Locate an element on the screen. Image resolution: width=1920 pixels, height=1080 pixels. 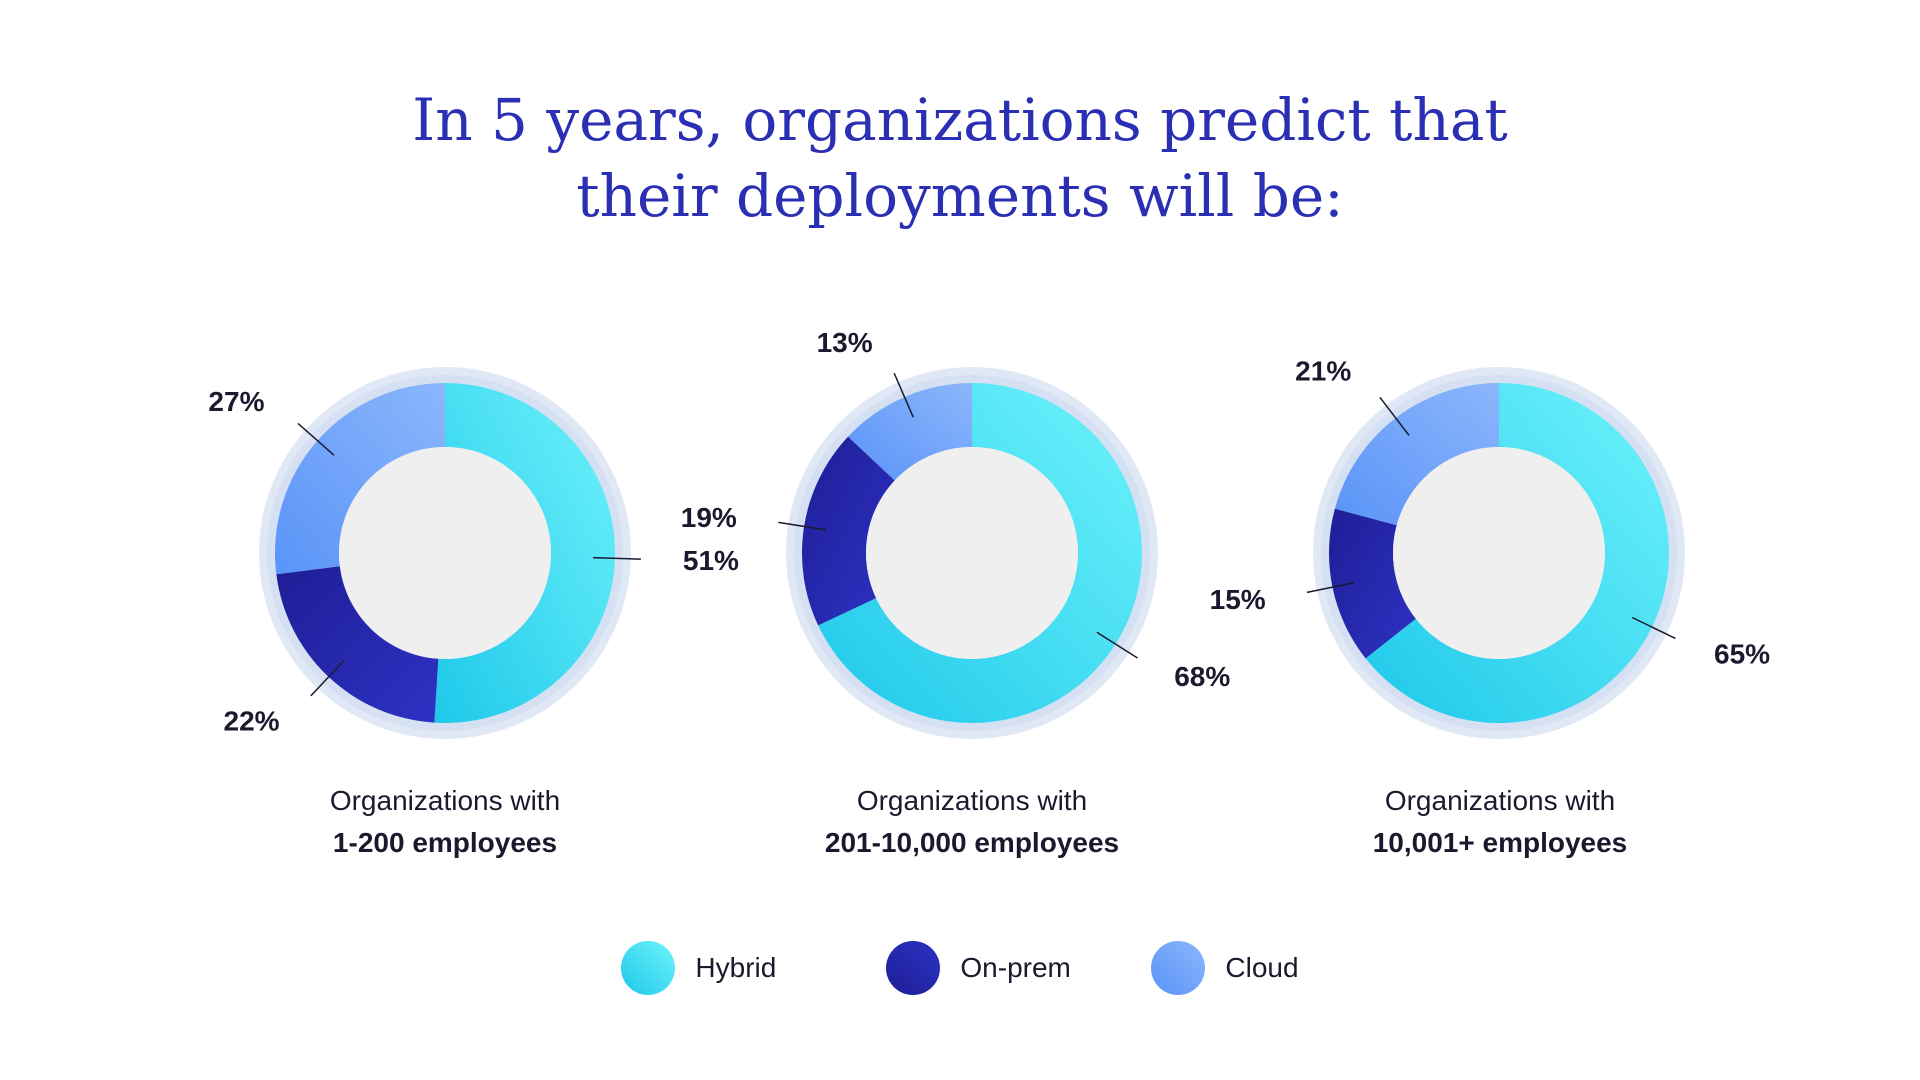
legend-item-on-prem: On-prem is located at coordinates (1018, 968).